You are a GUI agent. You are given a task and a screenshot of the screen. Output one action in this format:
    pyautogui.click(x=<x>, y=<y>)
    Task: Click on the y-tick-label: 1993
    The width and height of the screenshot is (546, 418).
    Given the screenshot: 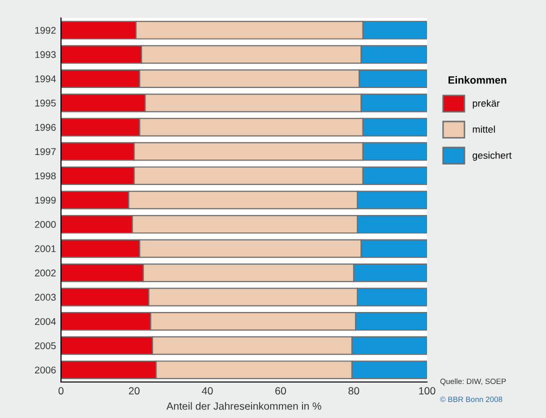 What is the action you would take?
    pyautogui.click(x=45, y=54)
    